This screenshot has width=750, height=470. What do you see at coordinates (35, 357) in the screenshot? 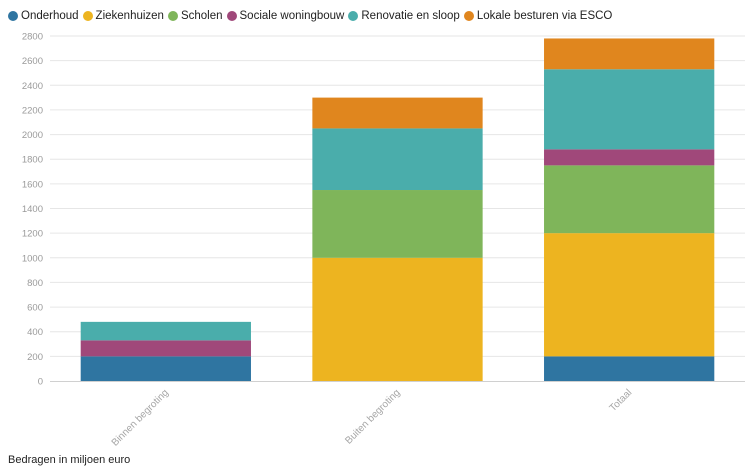
I see `y-tick-label: 200` at bounding box center [35, 357].